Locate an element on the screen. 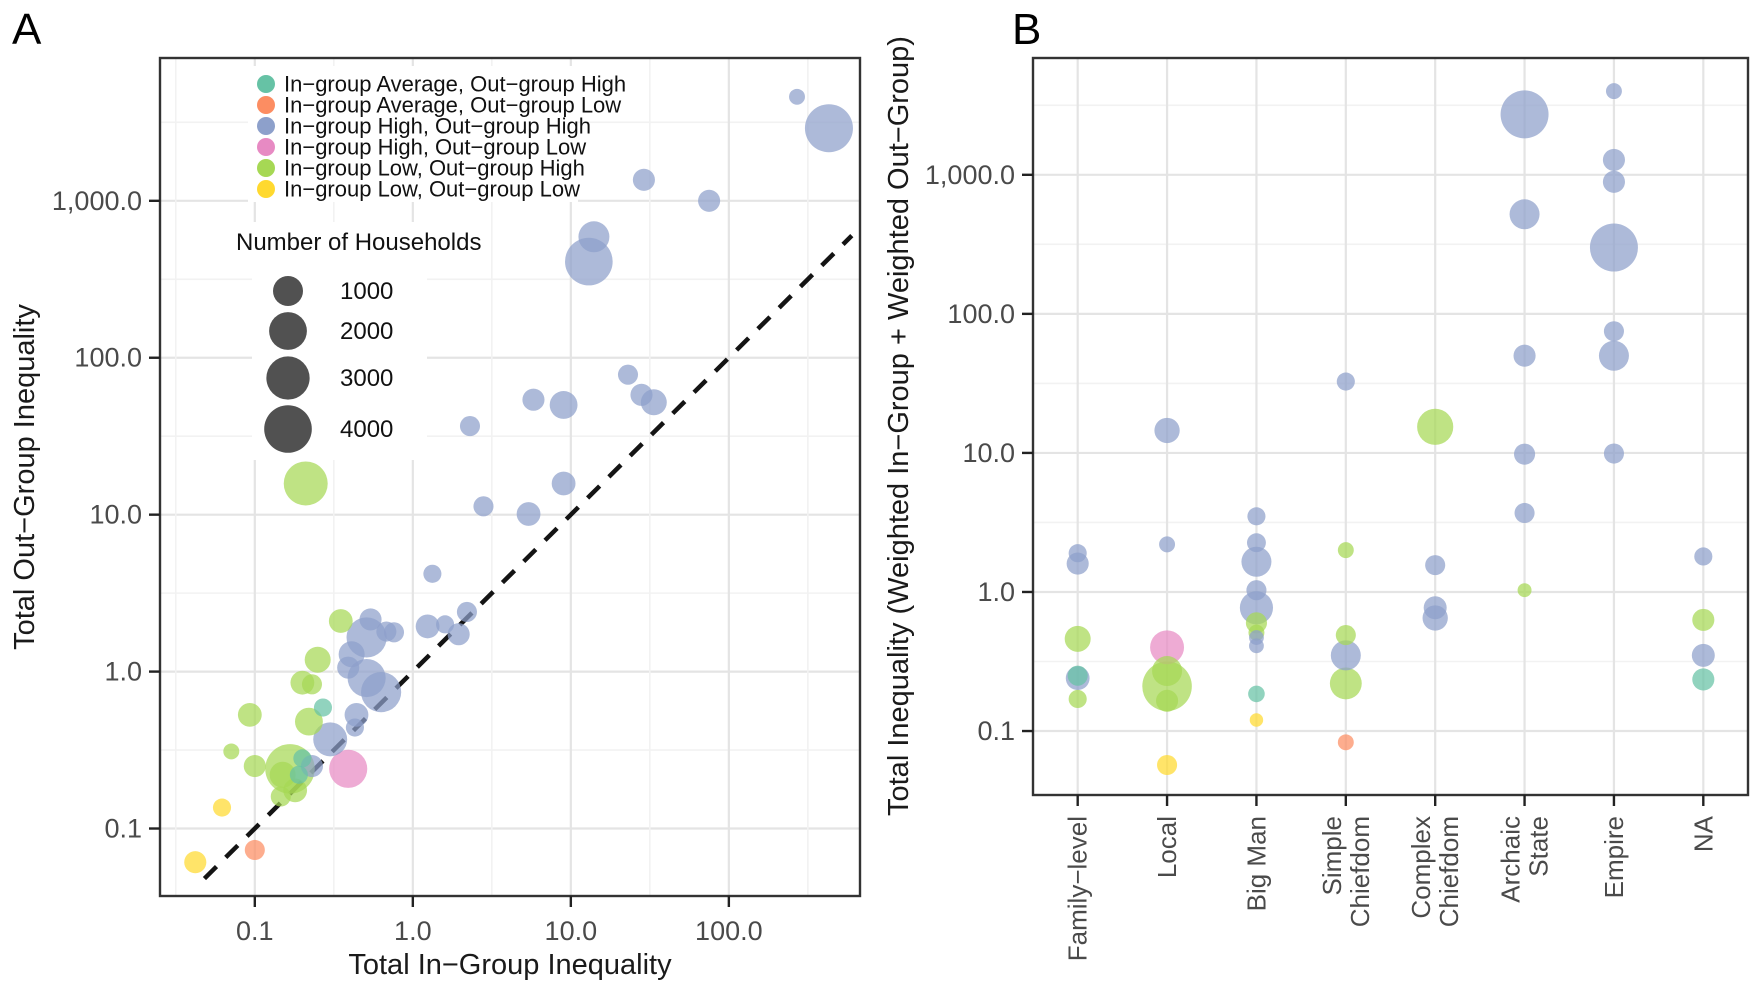 The image size is (1755, 989). size-legend-label: 3000 is located at coordinates (366, 378).